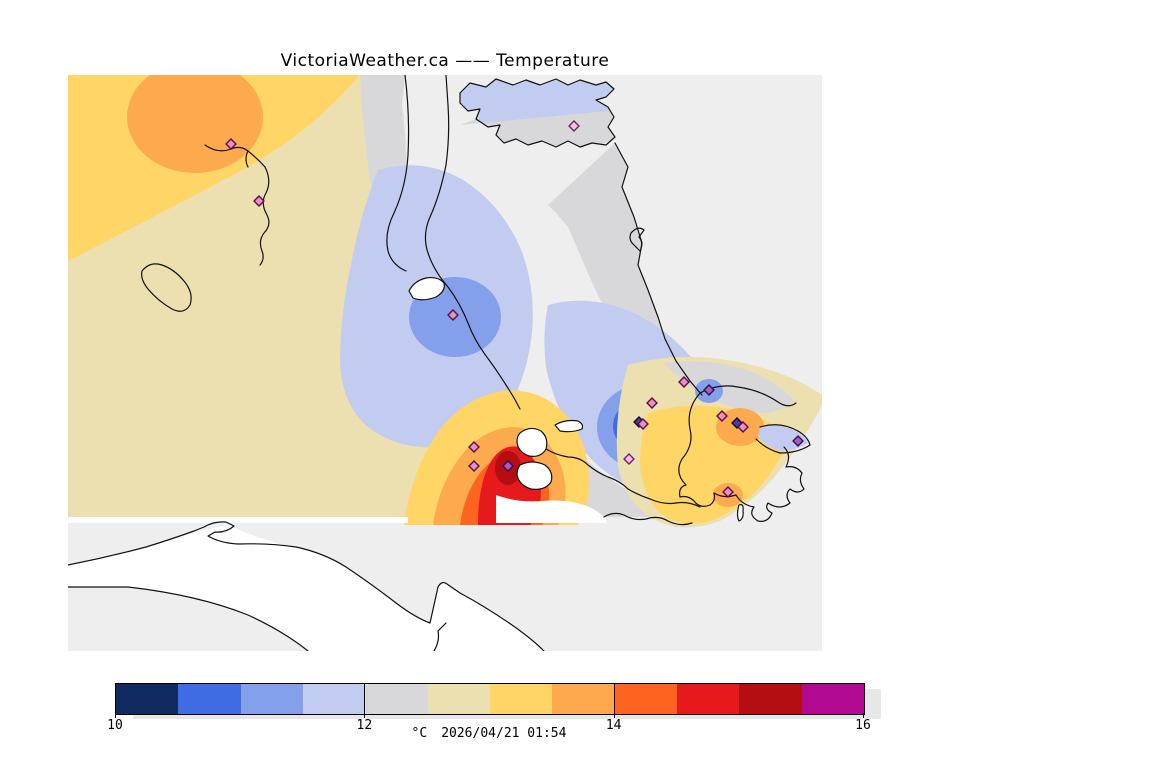 Image resolution: width=1152 pixels, height=768 pixels. I want to click on colorbar, so click(490, 699).